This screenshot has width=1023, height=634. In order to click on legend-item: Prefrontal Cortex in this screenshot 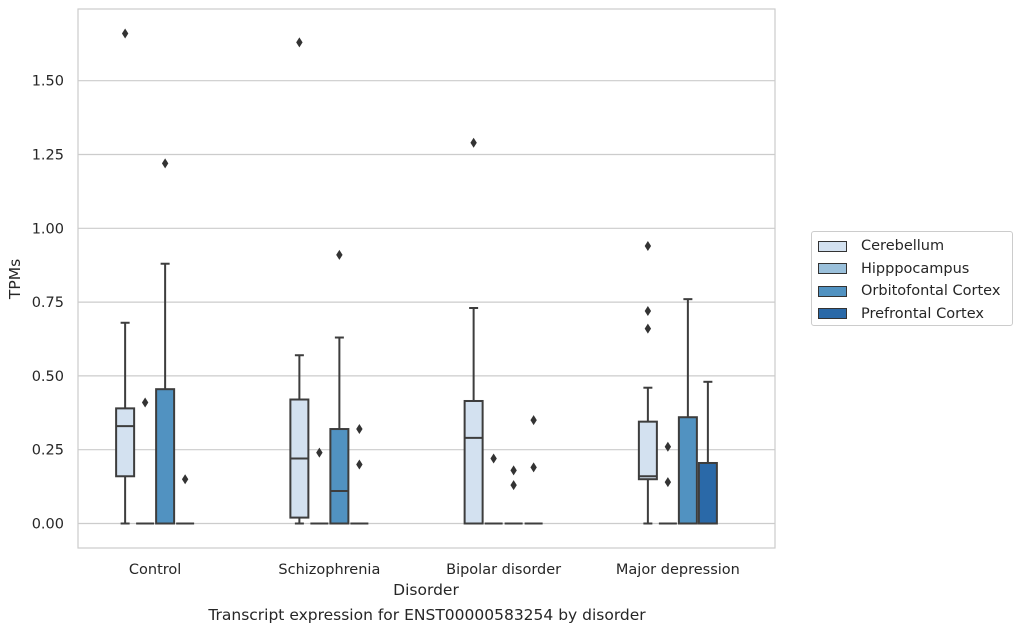, I will do `click(915, 314)`.